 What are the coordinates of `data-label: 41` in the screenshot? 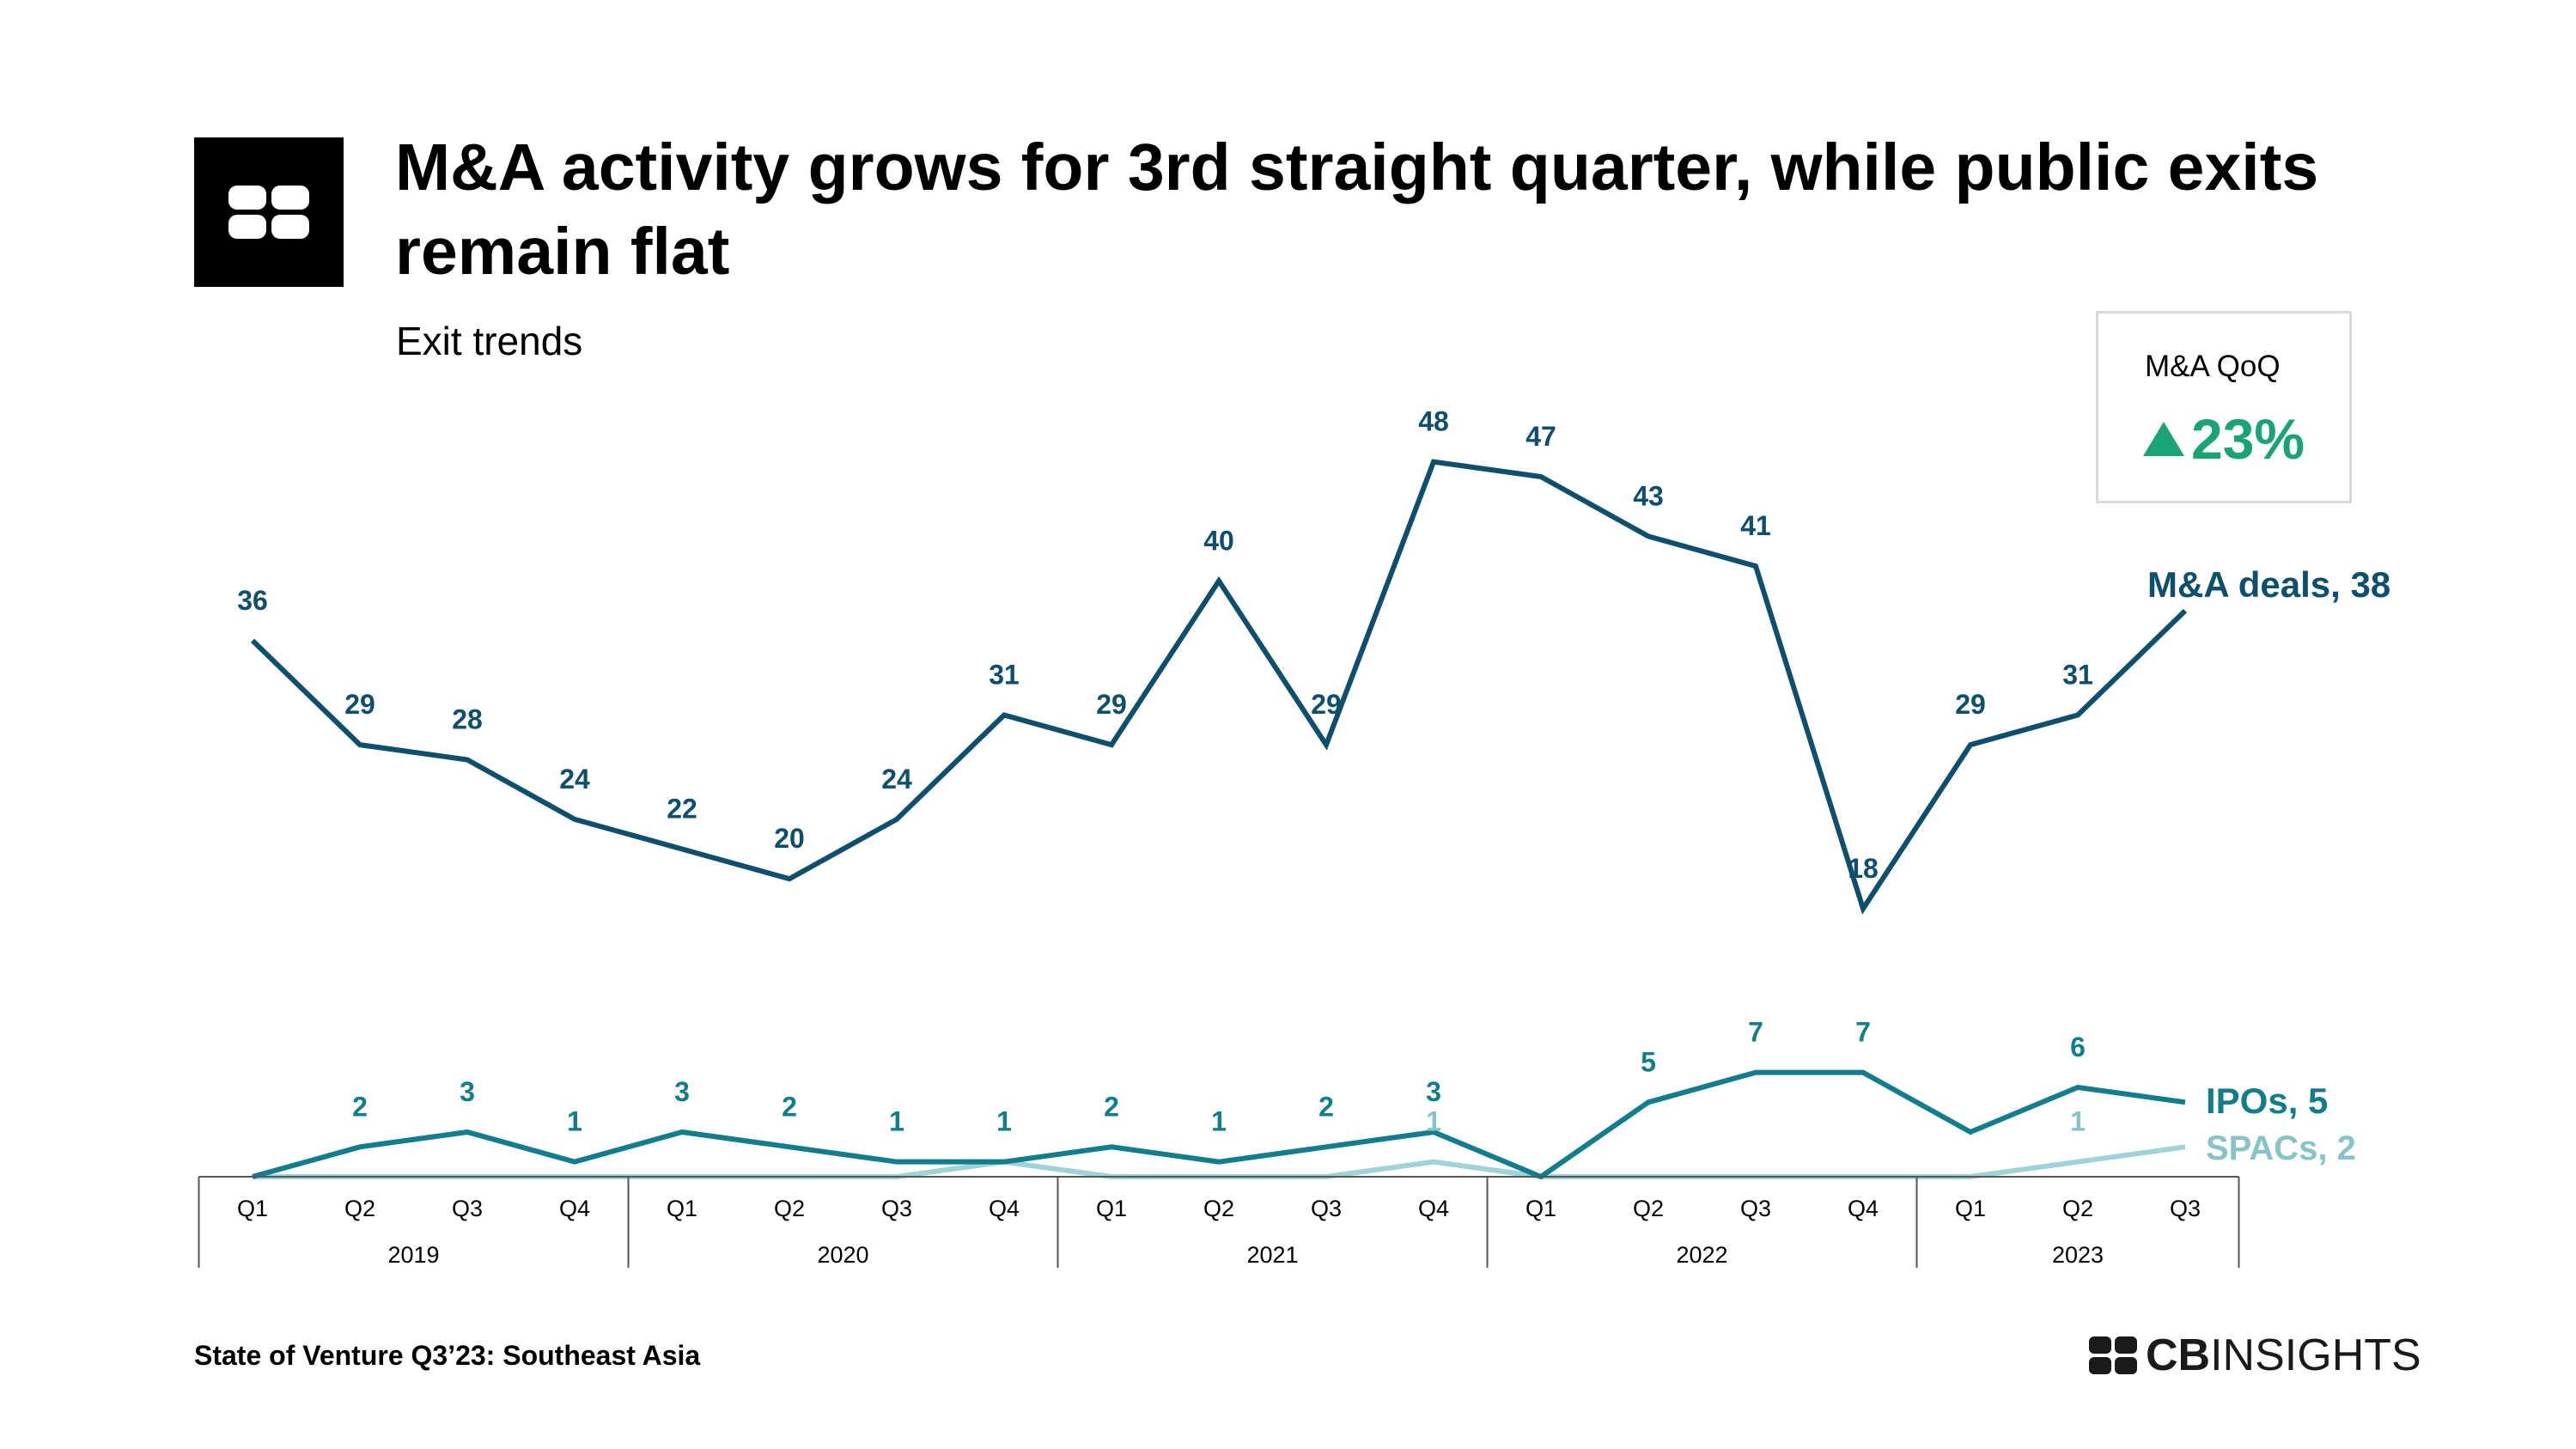 It's located at (1755, 525).